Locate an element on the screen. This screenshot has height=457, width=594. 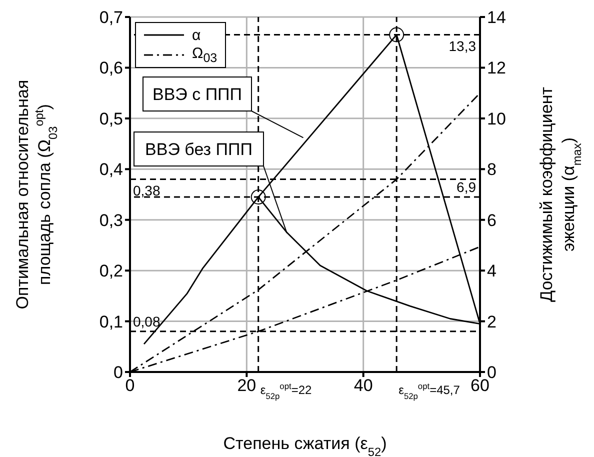
x-tick-label: 0 is located at coordinates (130, 386).